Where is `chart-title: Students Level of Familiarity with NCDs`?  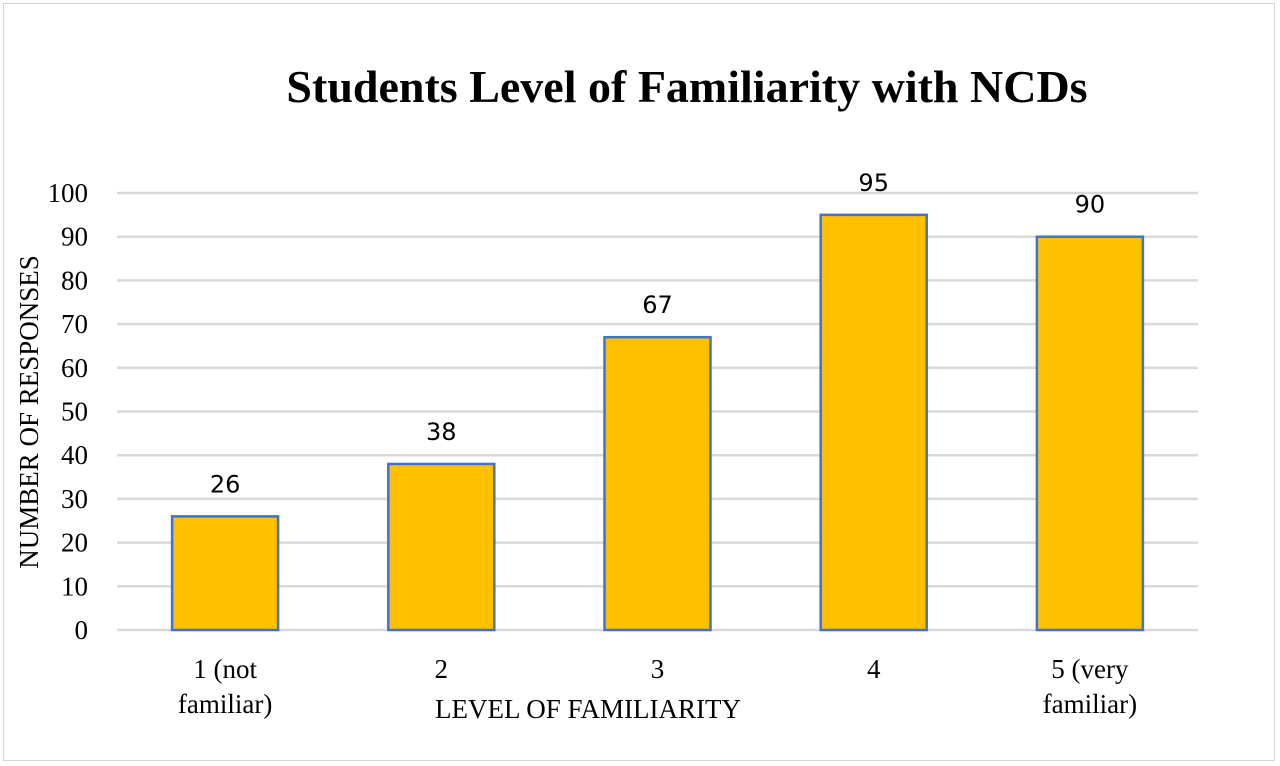
chart-title: Students Level of Familiarity with NCDs is located at coordinates (686, 86).